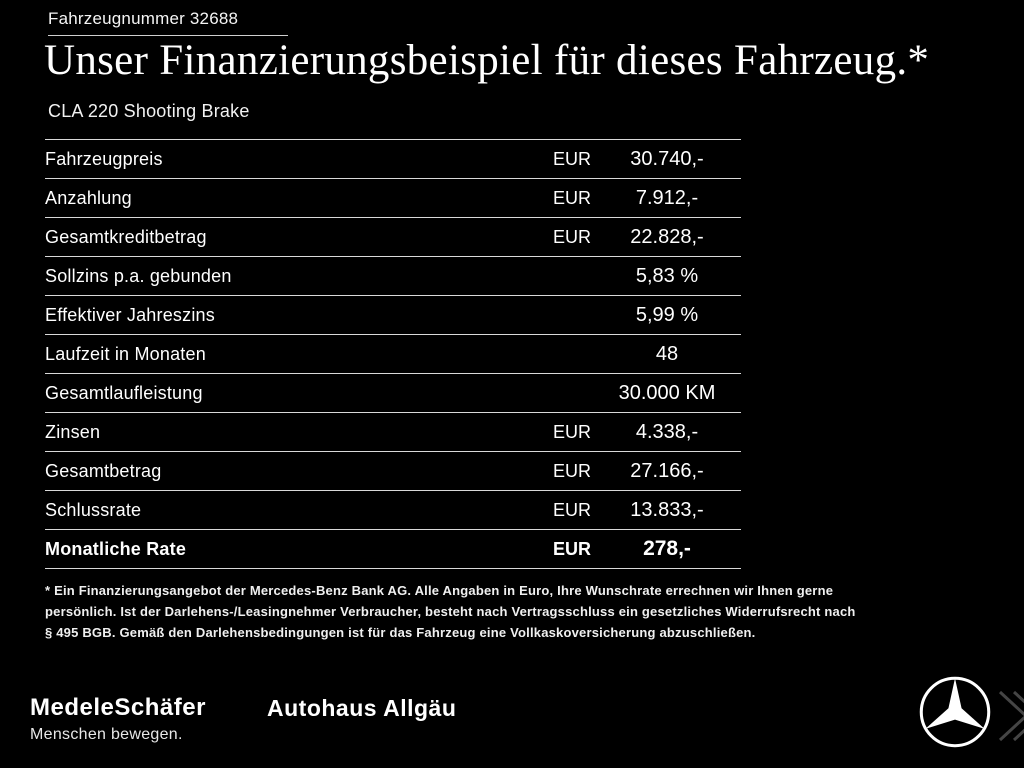 Image resolution: width=1024 pixels, height=768 pixels. What do you see at coordinates (138, 275) in the screenshot?
I see `row-label: Sollzins p.a. gebunden` at bounding box center [138, 275].